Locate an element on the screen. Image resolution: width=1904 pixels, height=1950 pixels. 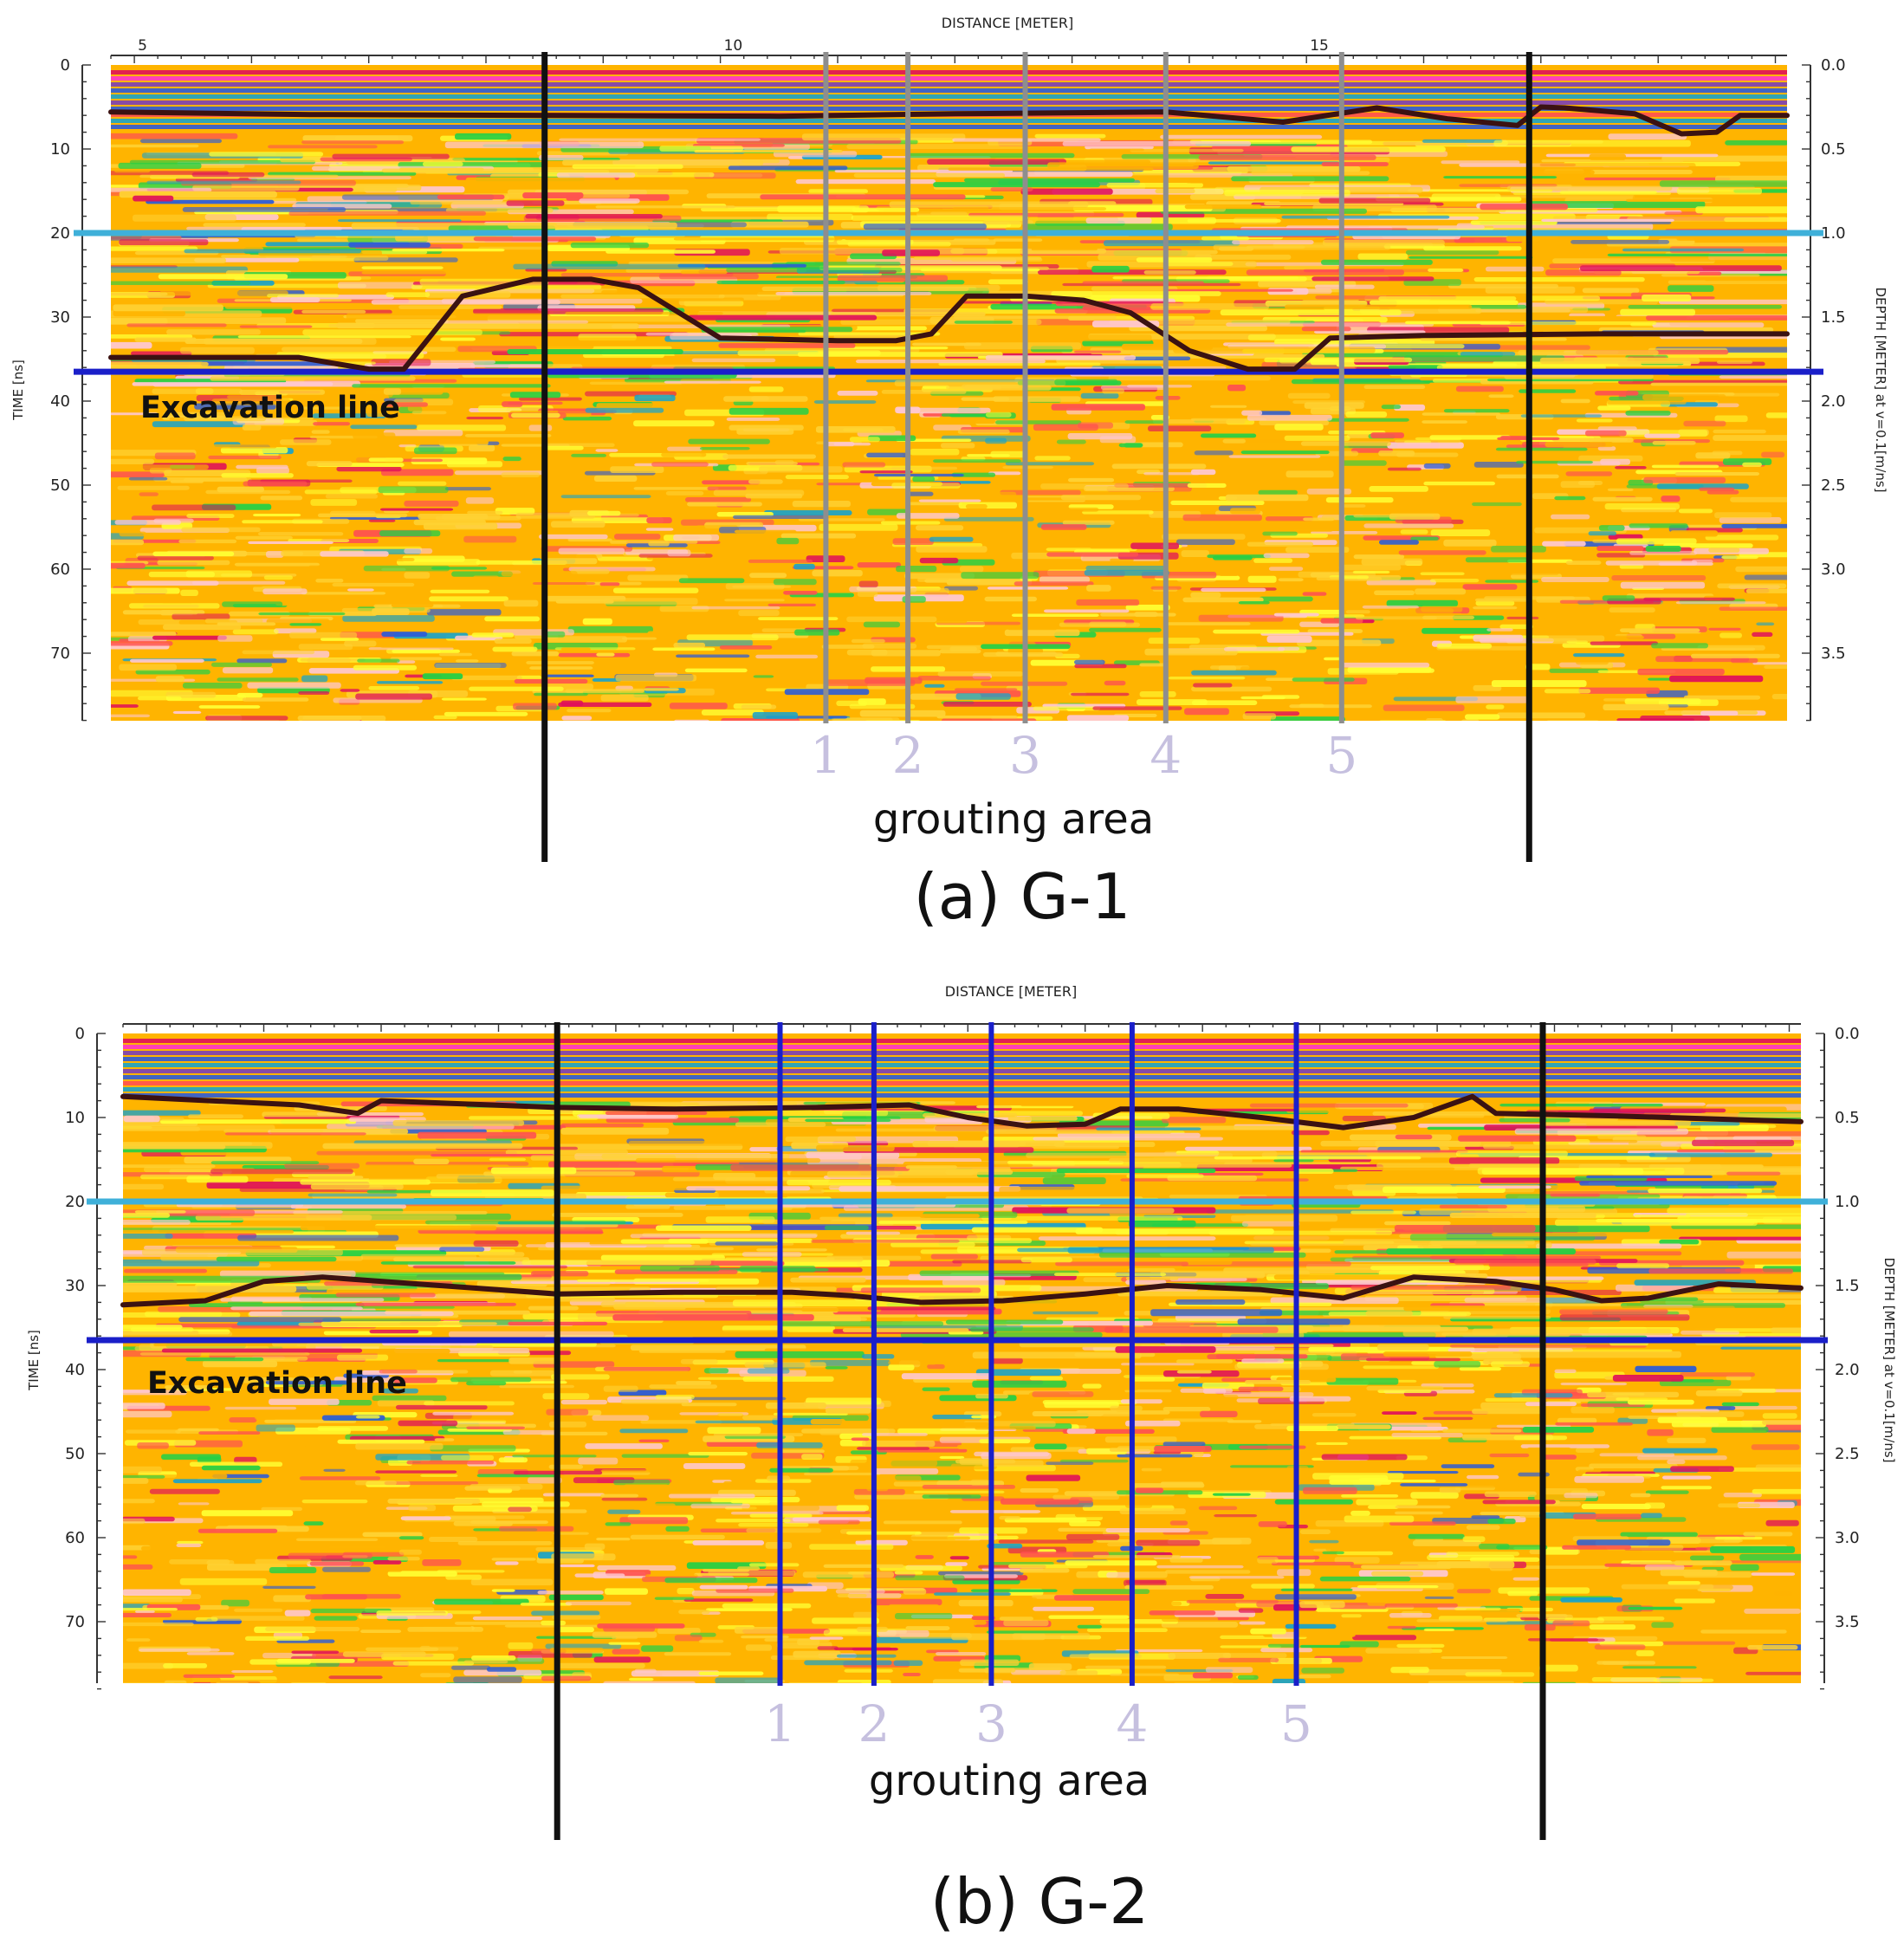
depth-tick-label: 0.0 is located at coordinates (1833, 65).